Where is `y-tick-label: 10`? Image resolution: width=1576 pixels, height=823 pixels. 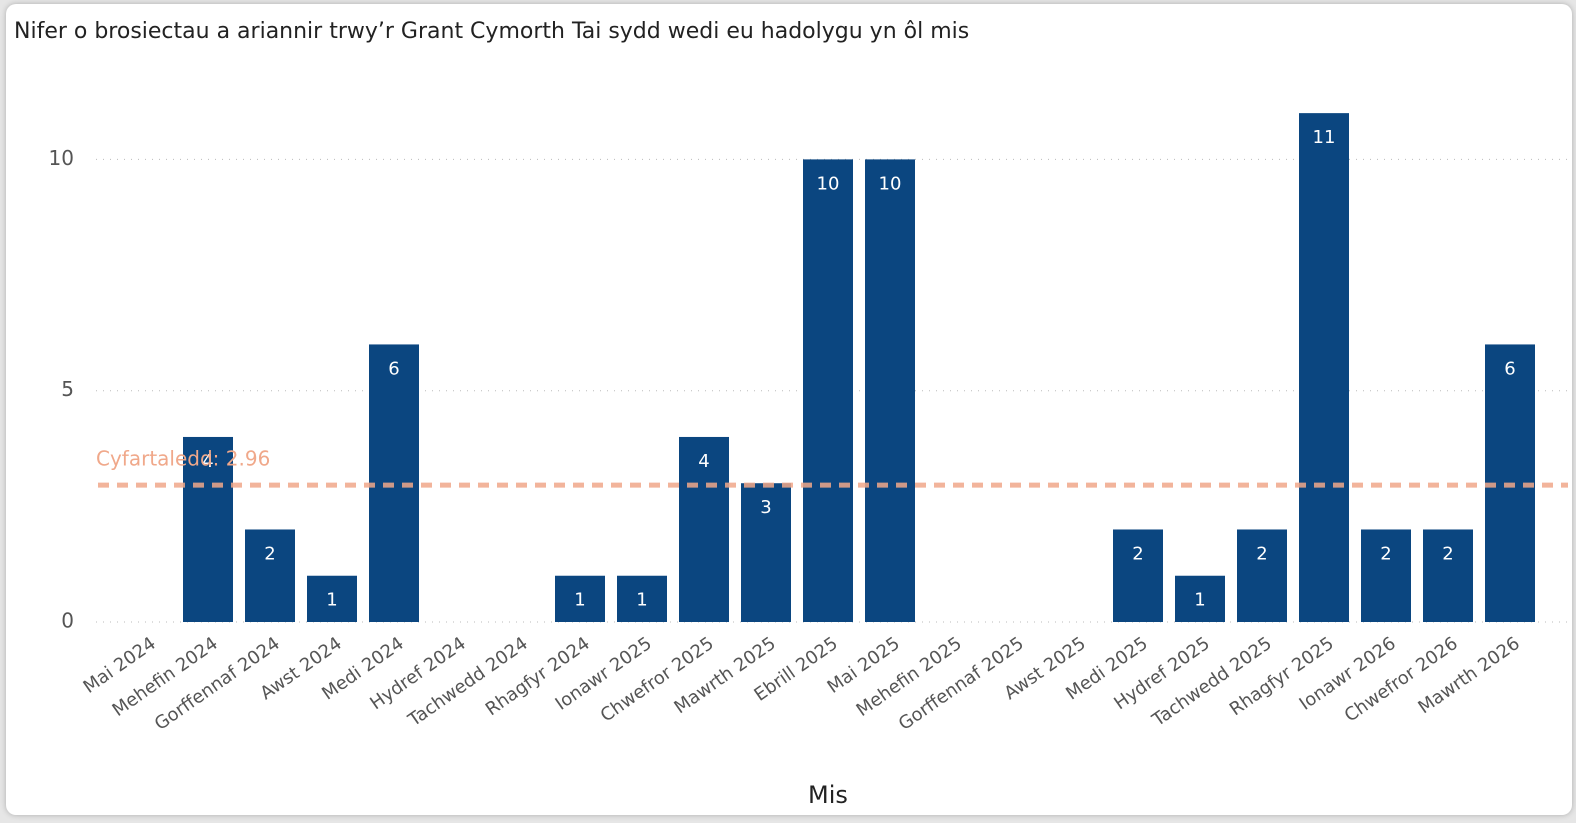
y-tick-label: 10 is located at coordinates (61, 158).